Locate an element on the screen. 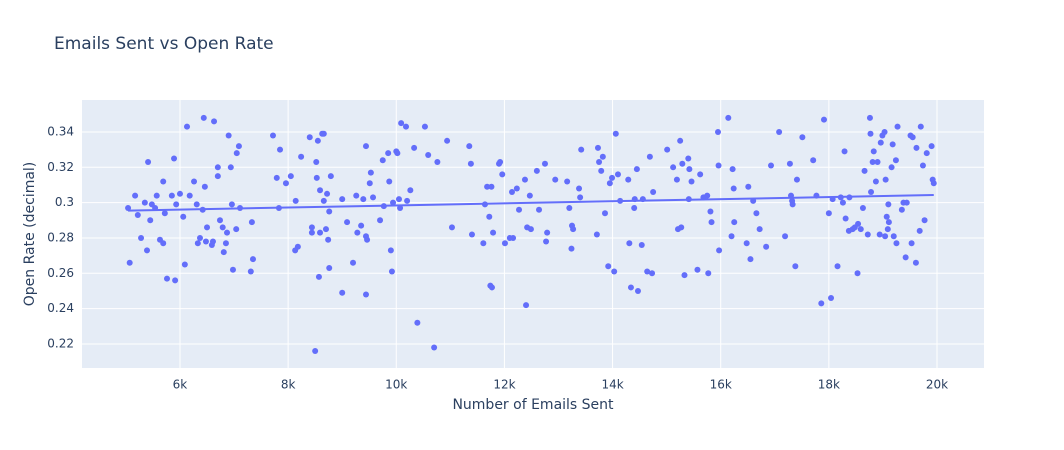 This screenshot has height=450, width=1064. y-tick-label: 0.34 is located at coordinates (60, 131).